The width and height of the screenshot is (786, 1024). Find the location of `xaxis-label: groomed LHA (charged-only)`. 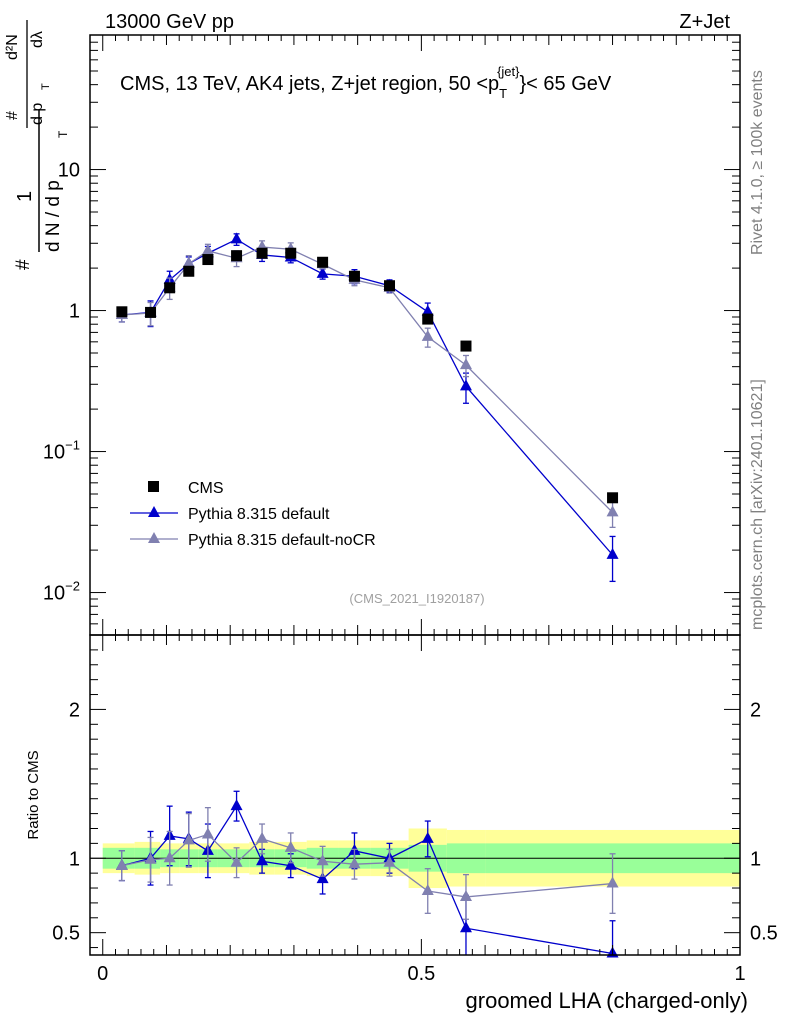

xaxis-label: groomed LHA (charged-only) is located at coordinates (607, 1000).